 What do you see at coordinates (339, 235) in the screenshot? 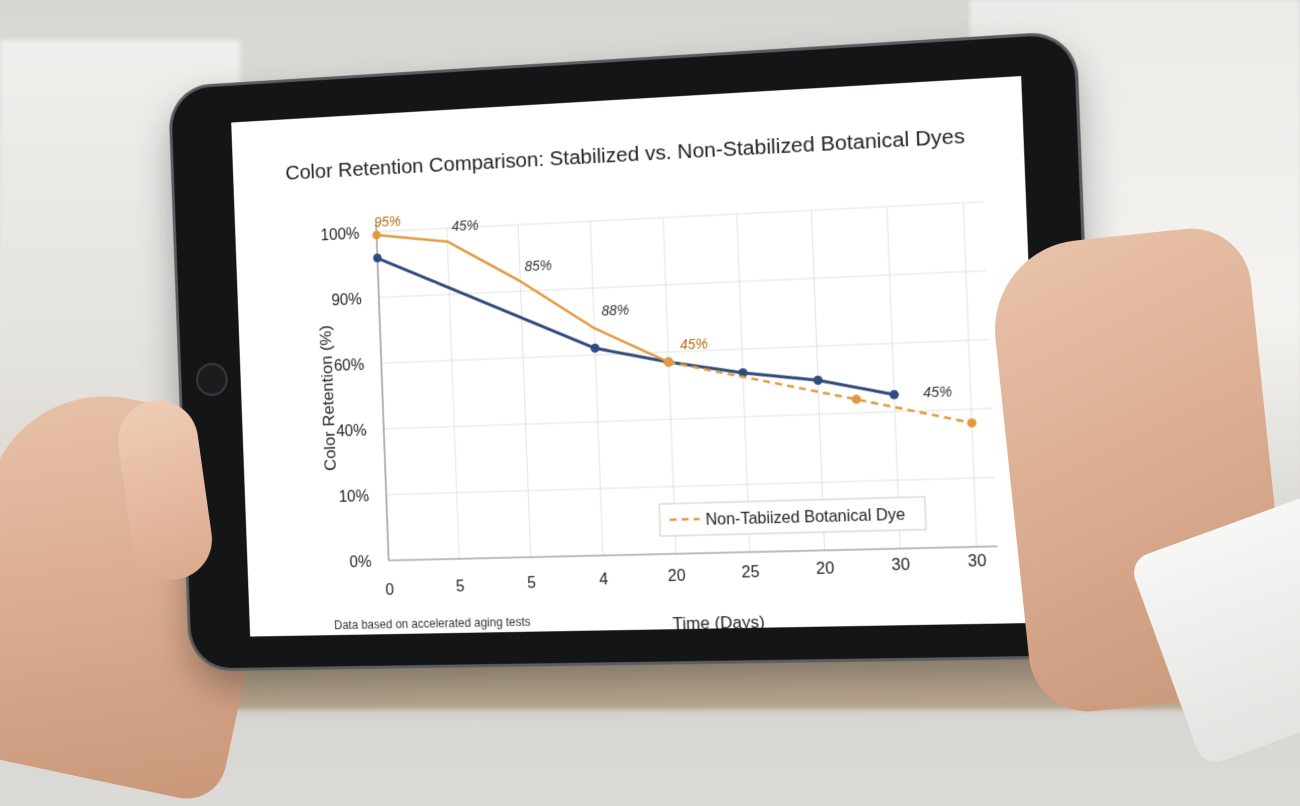
I see `y-tick-label: 100%` at bounding box center [339, 235].